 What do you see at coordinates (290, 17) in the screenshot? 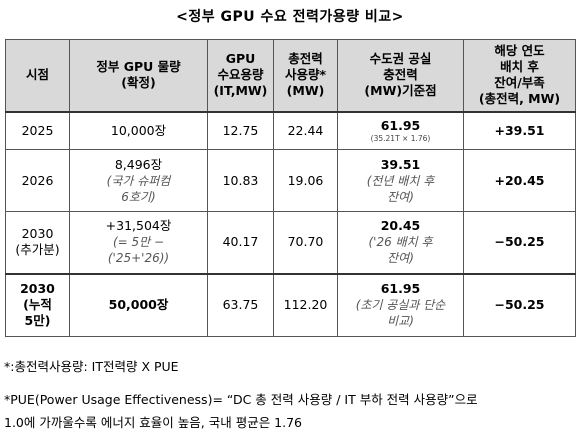
I see `page-title: <정부 GPU 수요 전력가용량 비교>` at bounding box center [290, 17].